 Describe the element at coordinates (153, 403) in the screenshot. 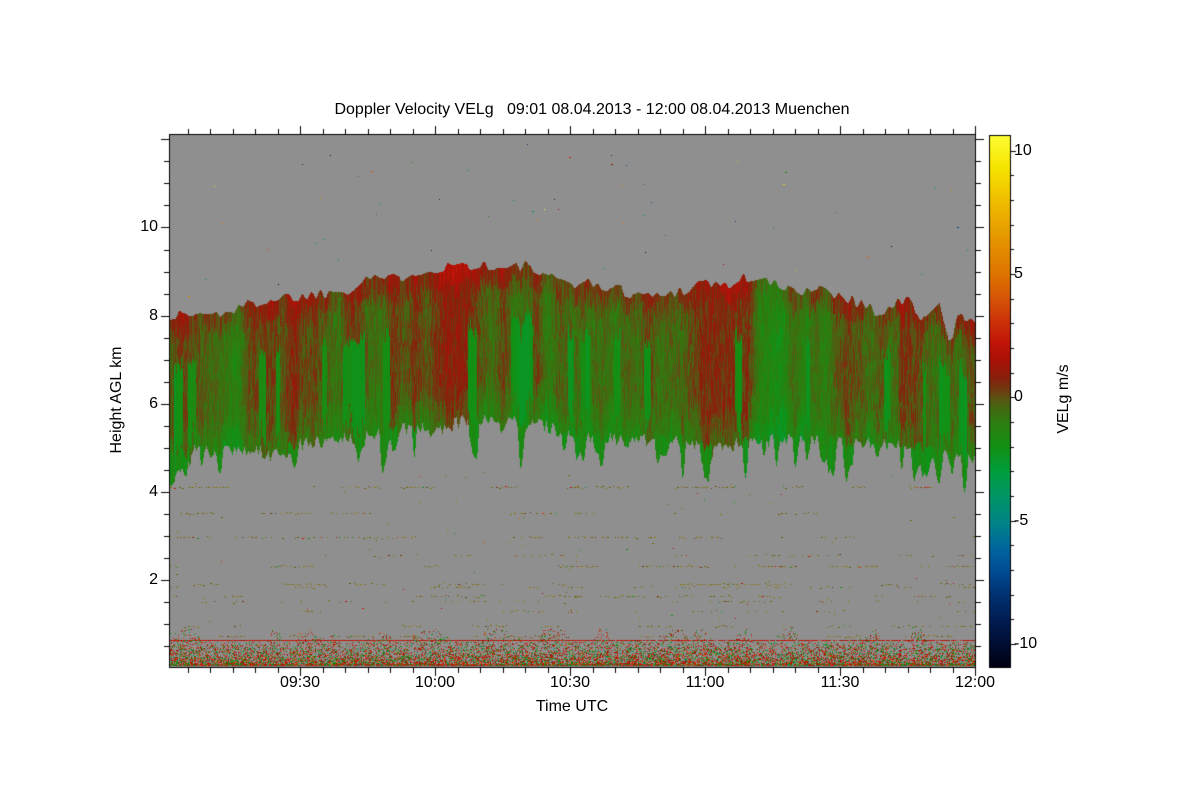

I see `y-tick-label-6: 6` at that location.